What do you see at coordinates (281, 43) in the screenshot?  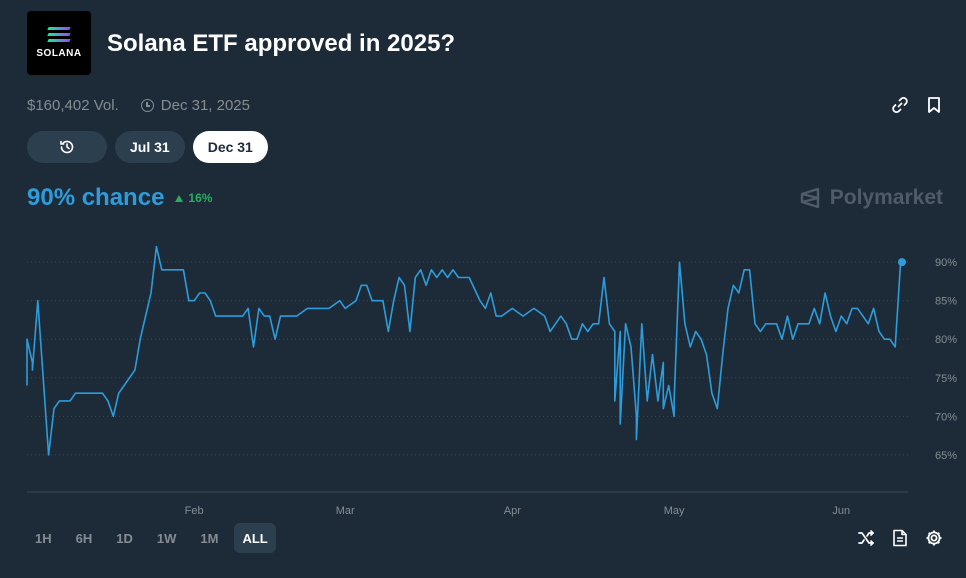 I see `market-title: Solana ETF approved in 2025?` at bounding box center [281, 43].